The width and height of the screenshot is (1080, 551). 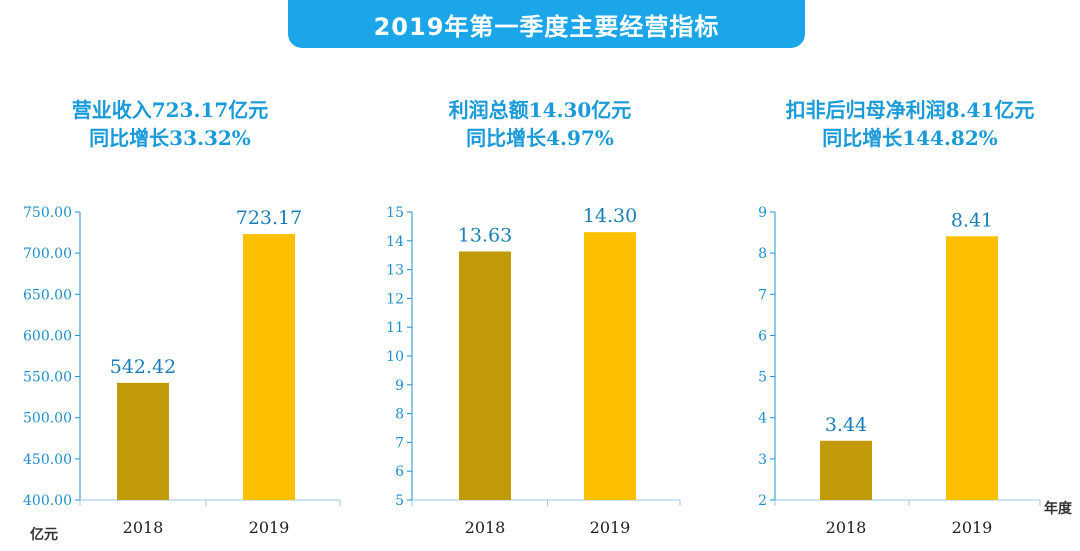 What do you see at coordinates (910, 138) in the screenshot?
I see `net-profit-headline-line2: 同比增长144.82%` at bounding box center [910, 138].